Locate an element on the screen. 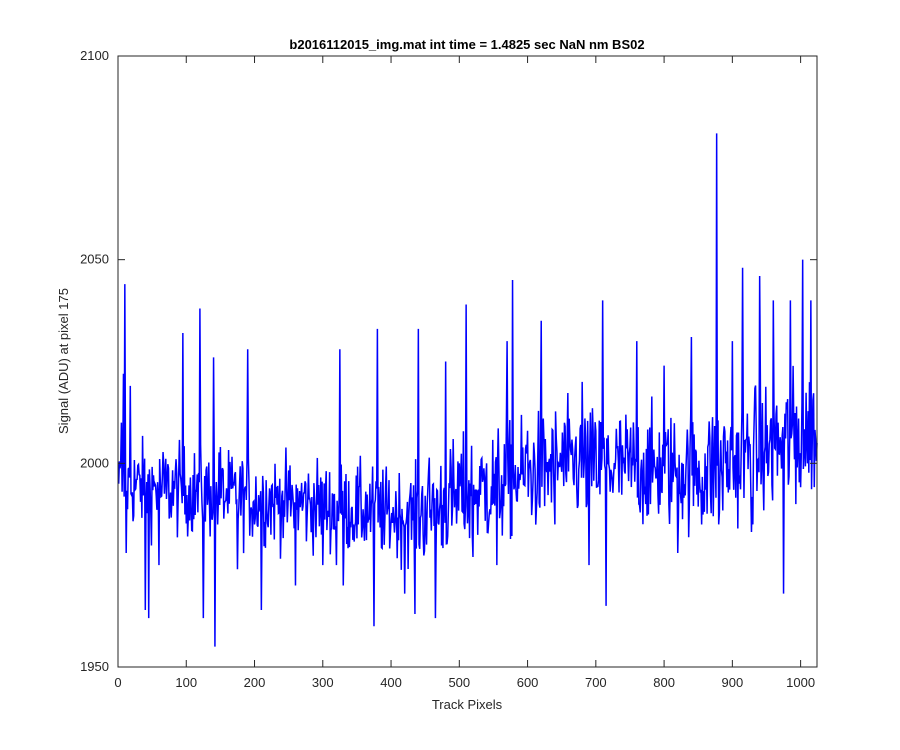  x-tick-label: 1000 is located at coordinates (800, 682).